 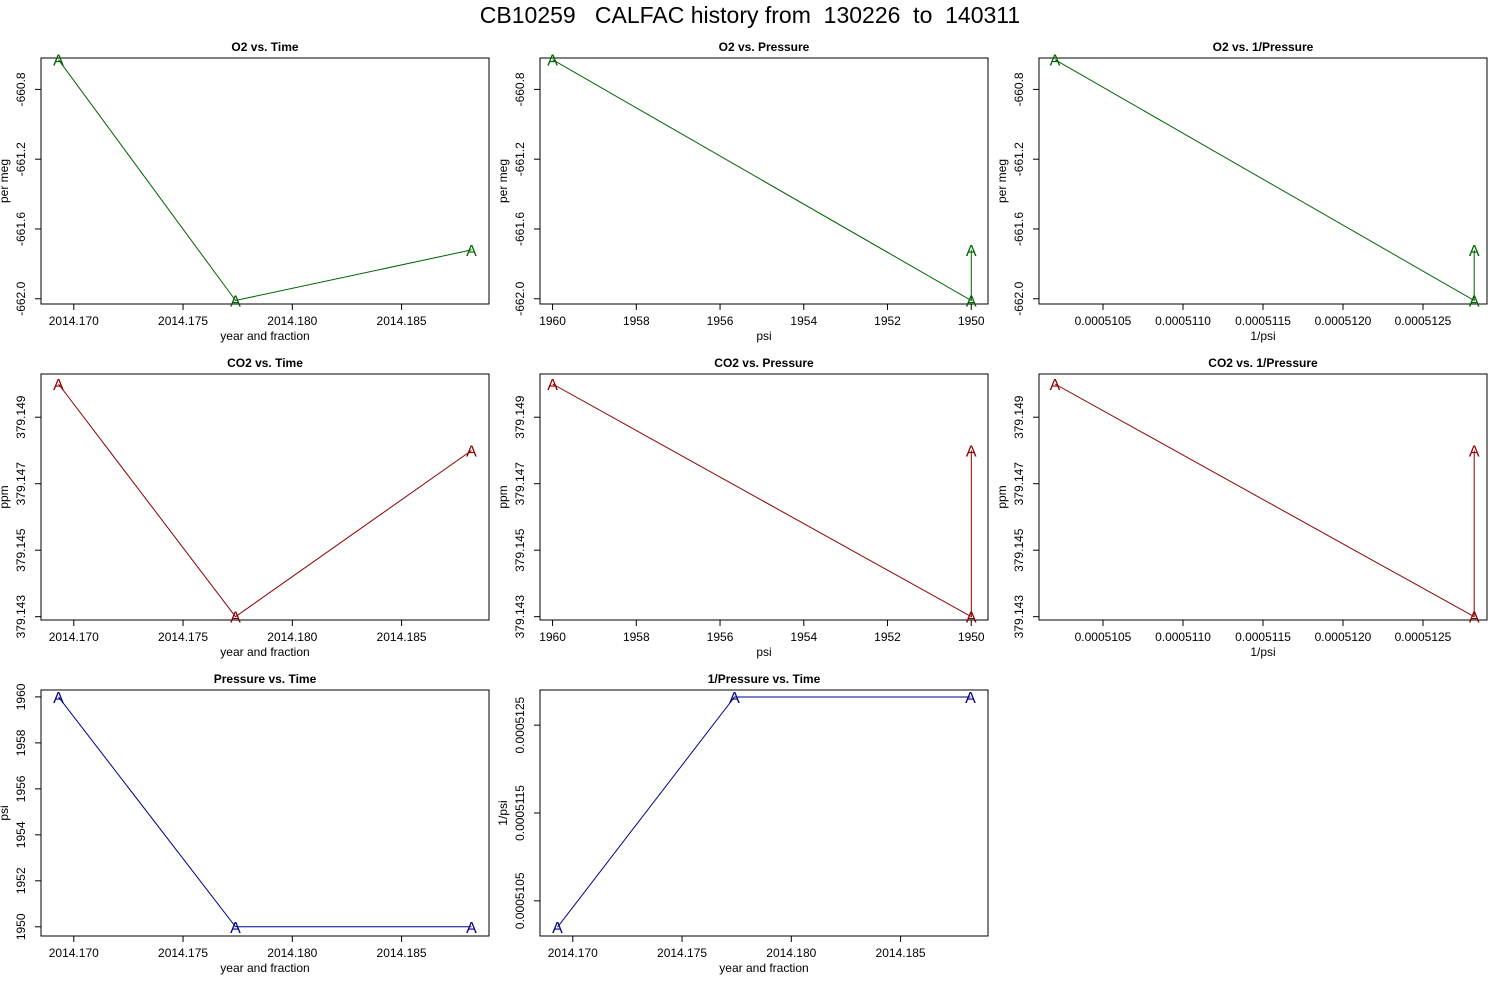 I want to click on y-tick-label: 1958, so click(x=21, y=742).